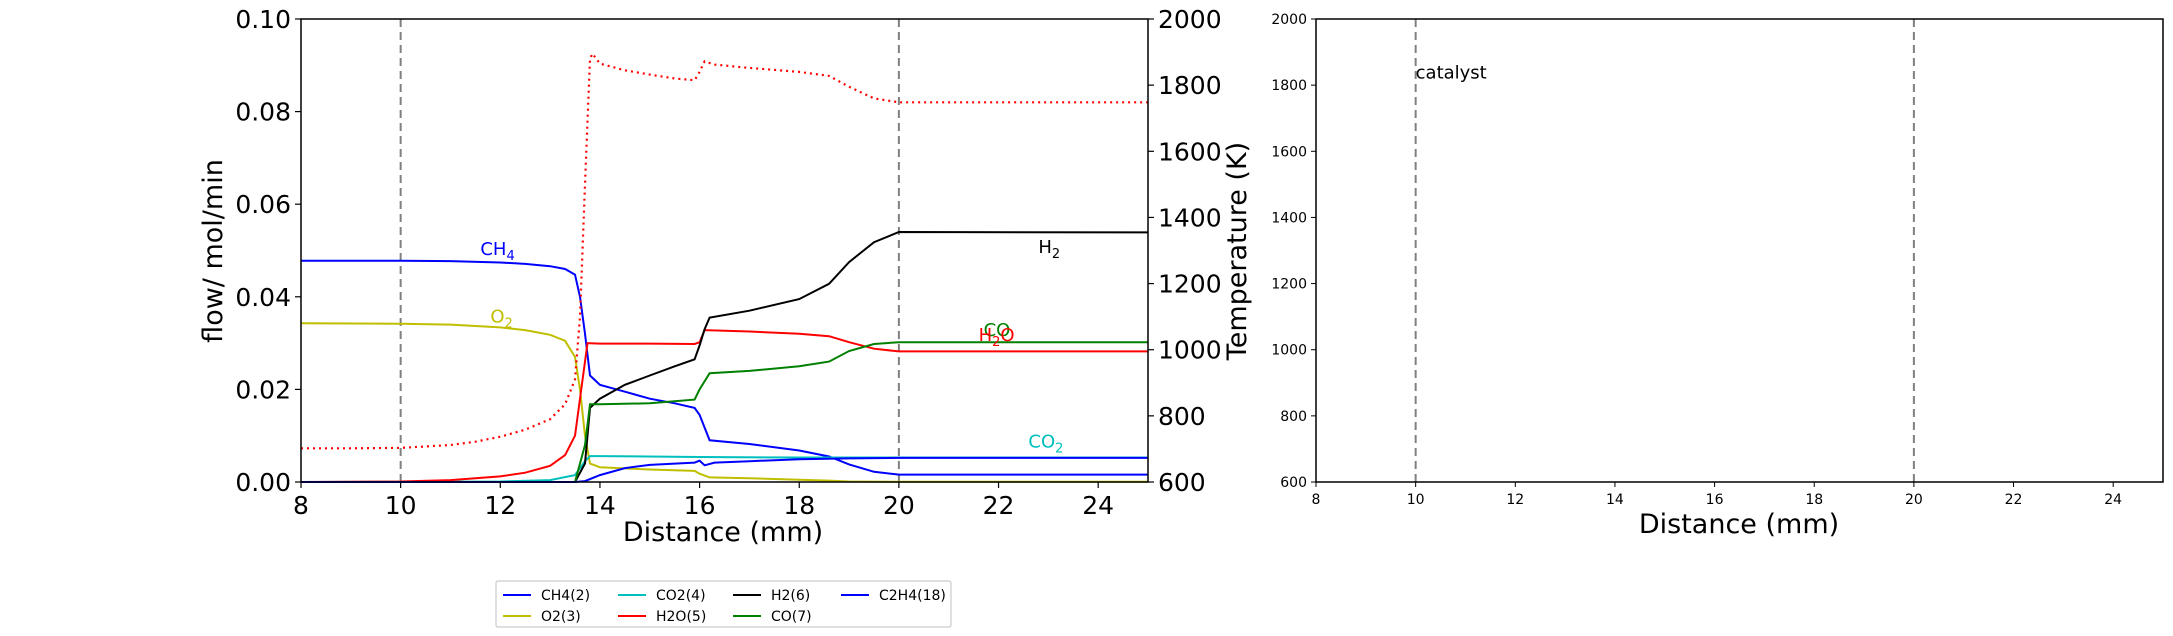  I want to click on chart-1-y2-axis-label: Temperature (K), so click(1237, 251).